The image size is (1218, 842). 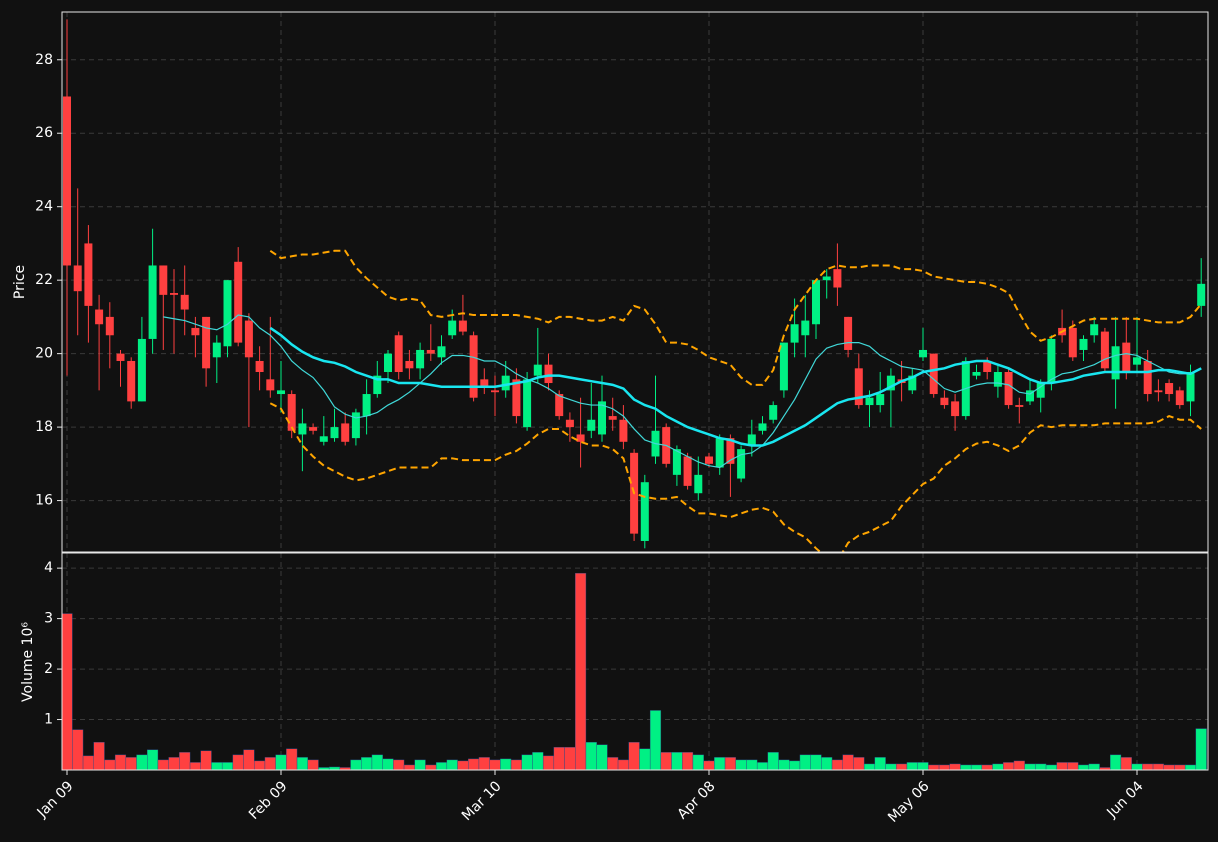 What do you see at coordinates (20, 282) in the screenshot?
I see `price-axis-label: Price` at bounding box center [20, 282].